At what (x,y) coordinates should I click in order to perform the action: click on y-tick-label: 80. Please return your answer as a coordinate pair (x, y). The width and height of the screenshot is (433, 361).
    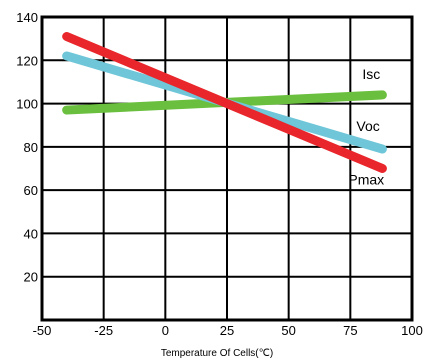
    Looking at the image, I should click on (31, 147).